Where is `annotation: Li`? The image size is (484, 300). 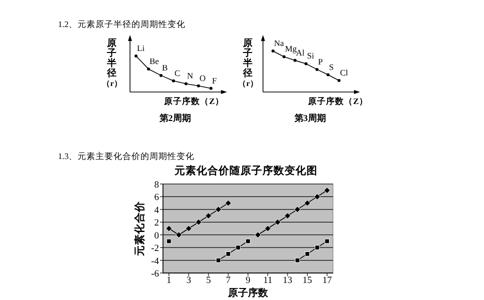 annotation: Li is located at coordinates (141, 48).